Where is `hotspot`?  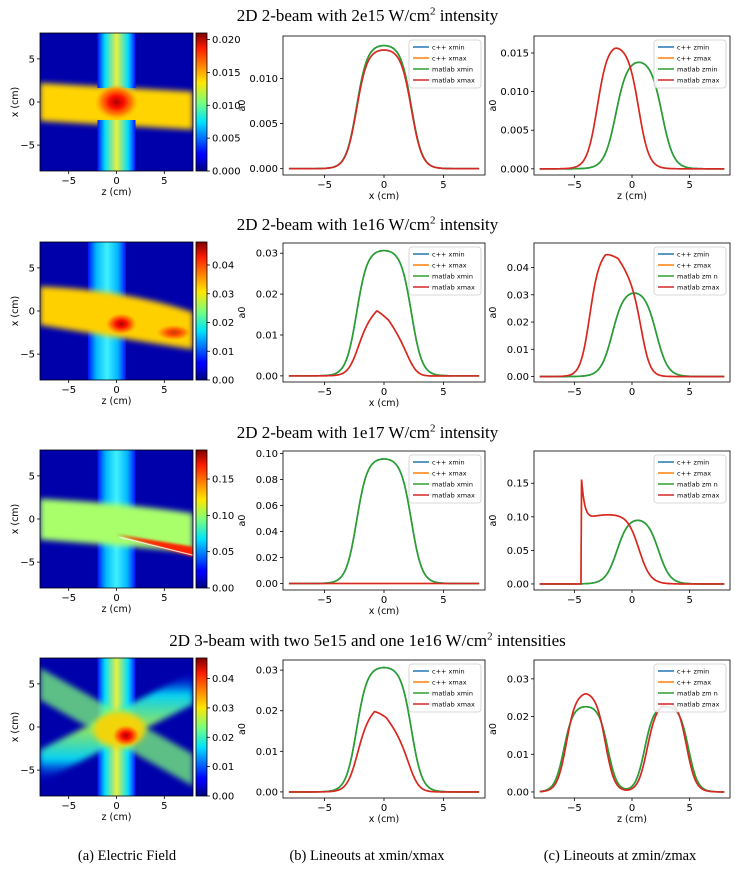 hotspot is located at coordinates (116, 102).